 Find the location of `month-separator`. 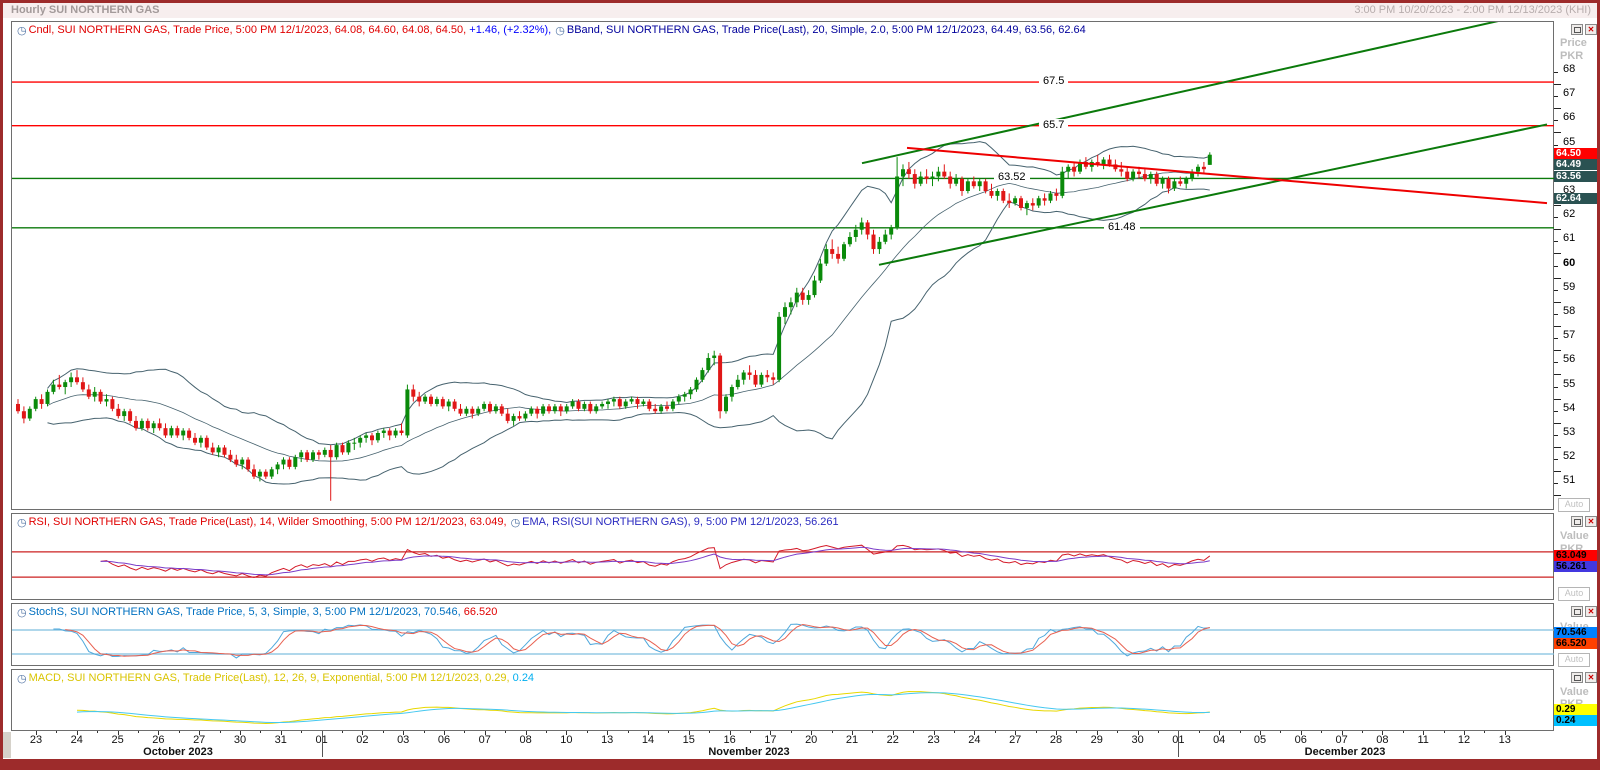

month-separator is located at coordinates (1179, 744).